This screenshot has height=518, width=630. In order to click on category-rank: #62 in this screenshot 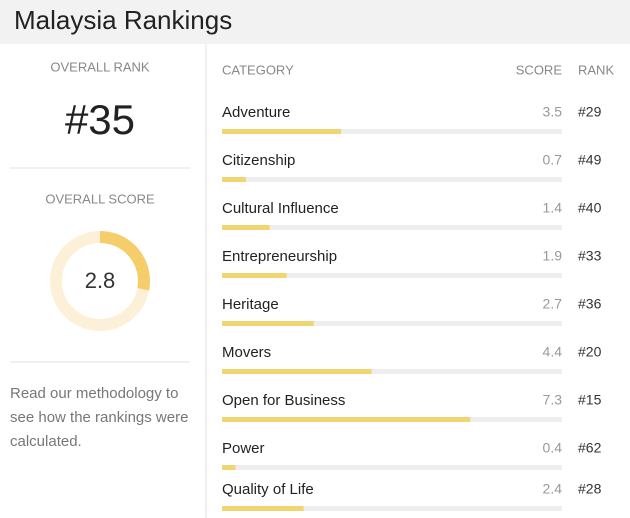, I will do `click(590, 448)`.